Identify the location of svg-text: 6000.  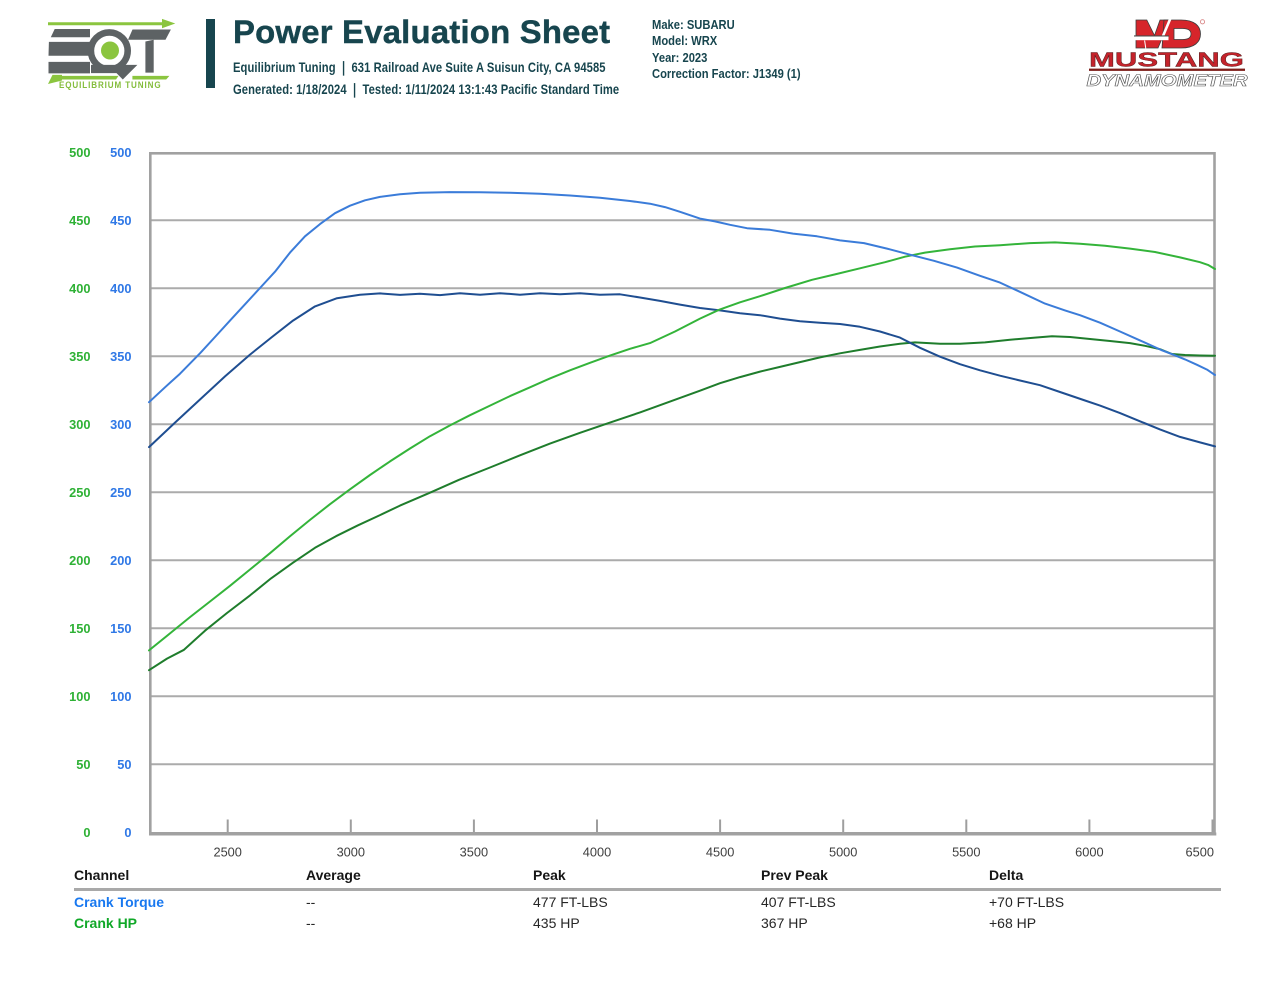
(1089, 852).